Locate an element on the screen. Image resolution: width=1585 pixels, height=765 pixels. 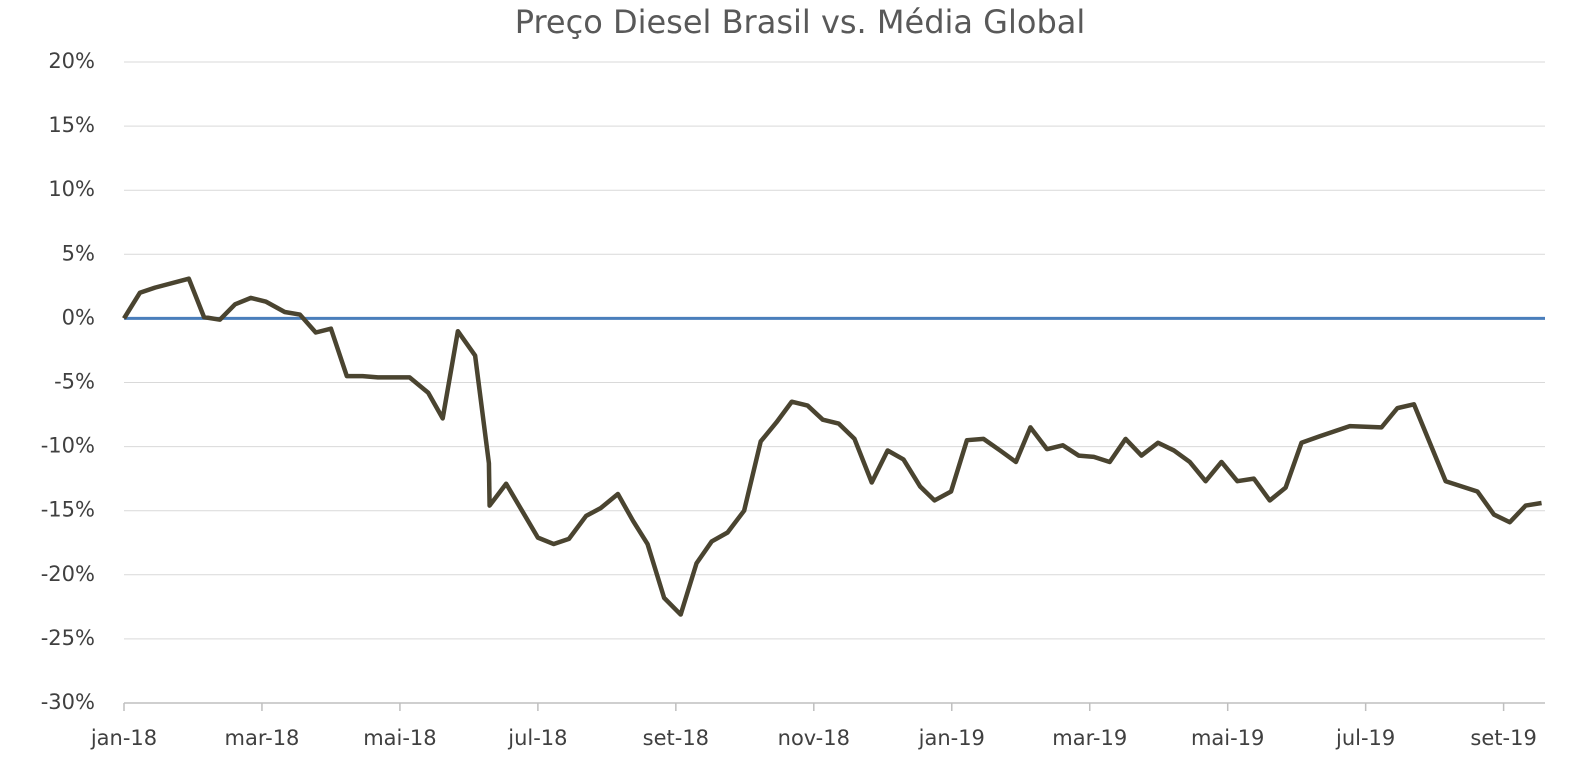
y-tick-label: 20% is located at coordinates (71, 61).